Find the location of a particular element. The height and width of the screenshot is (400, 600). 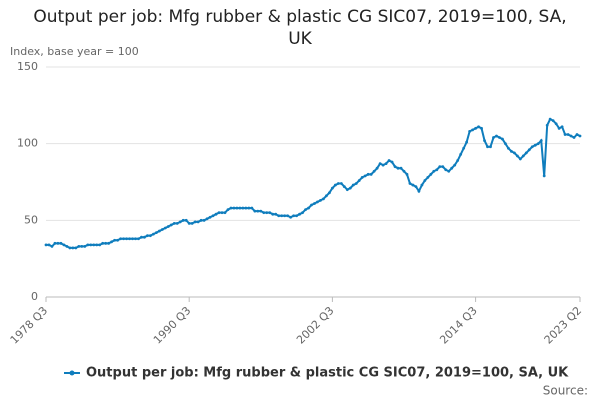

x-tick-label: 2014 Q3 is located at coordinates (458, 325).